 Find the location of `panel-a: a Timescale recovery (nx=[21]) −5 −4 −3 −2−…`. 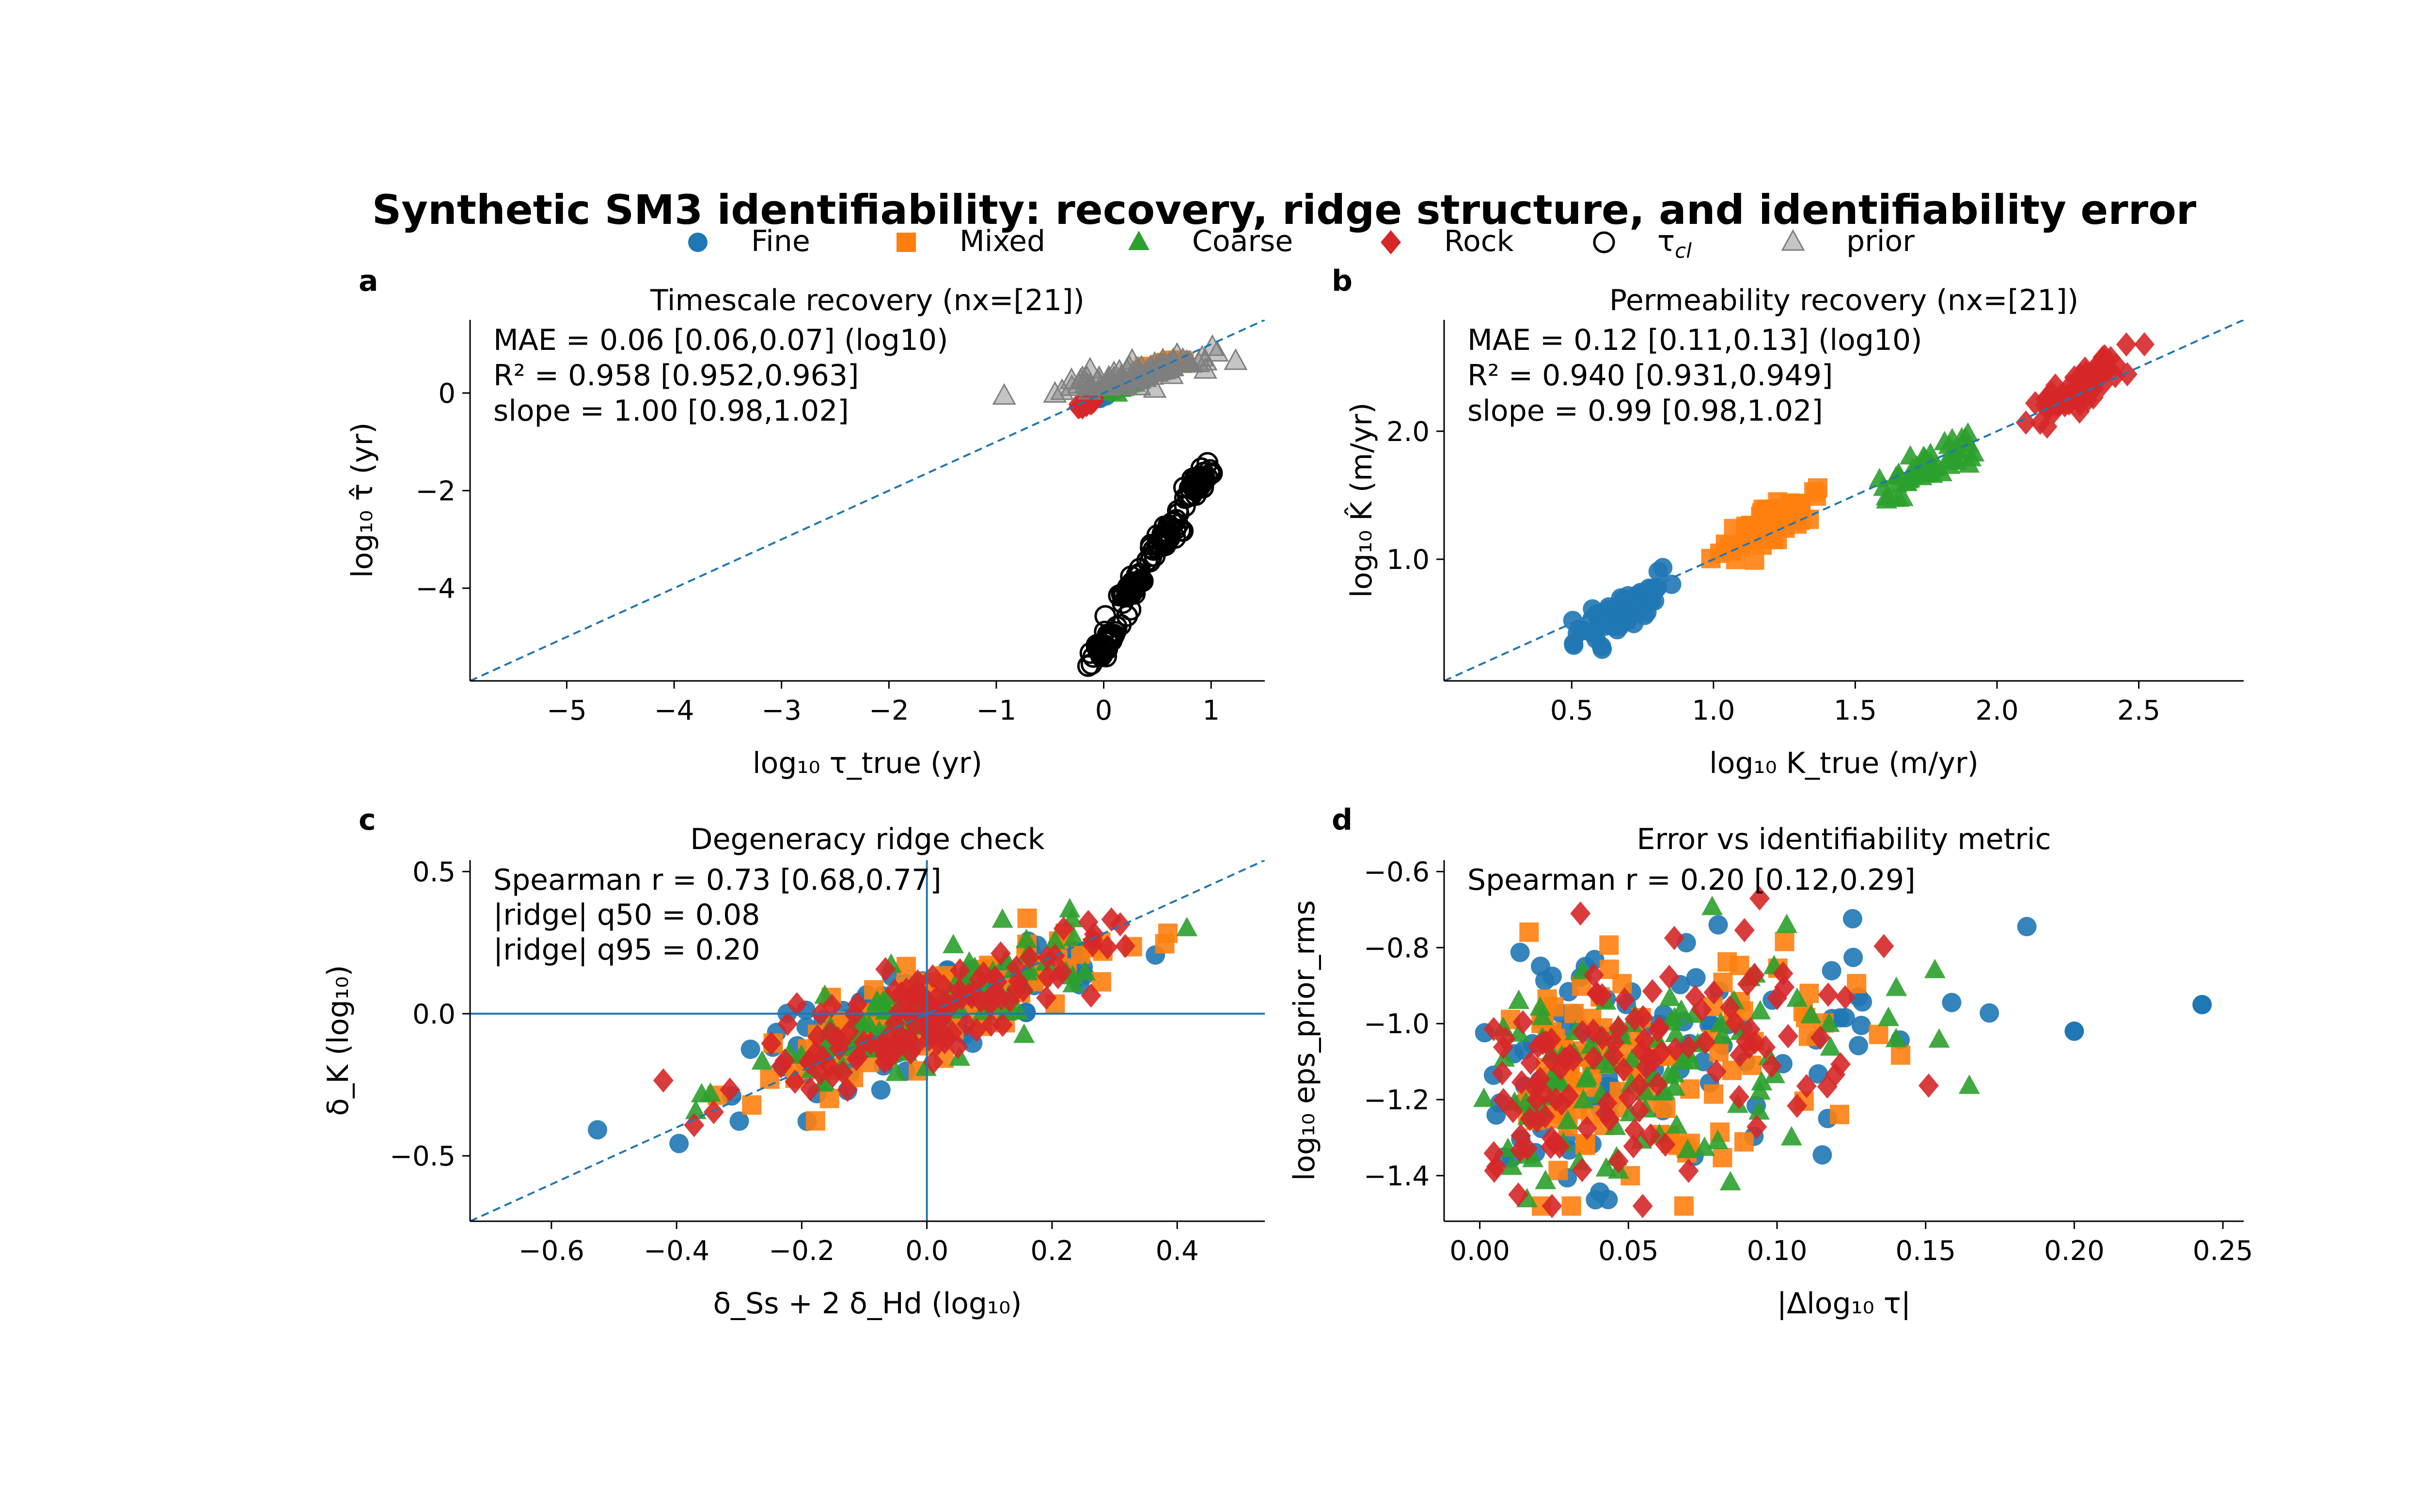

panel-a: a Timescale recovery (nx=[21]) −5 −4 −3 −2−… is located at coordinates (805, 522).